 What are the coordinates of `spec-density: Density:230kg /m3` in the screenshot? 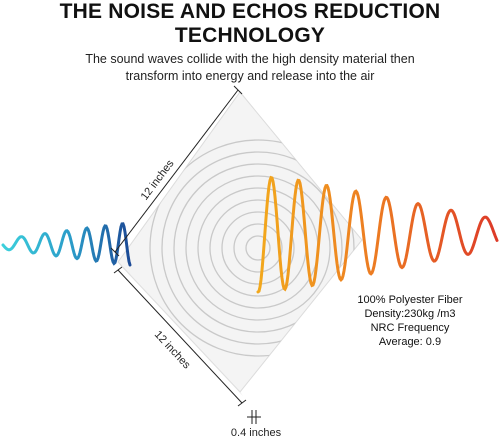 It's located at (410, 314).